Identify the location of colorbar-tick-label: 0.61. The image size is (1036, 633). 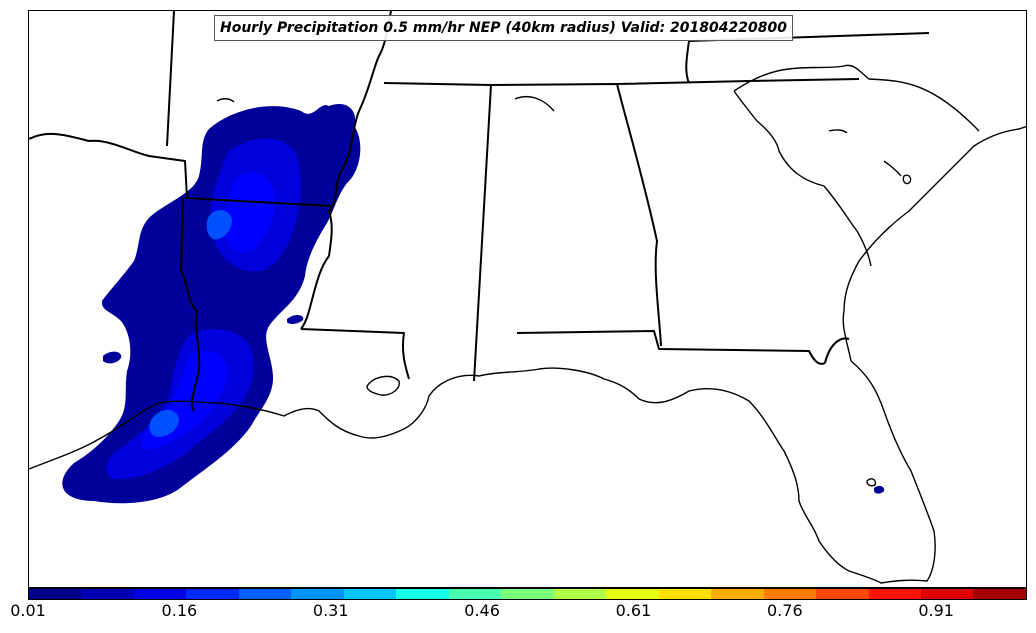
(633, 610).